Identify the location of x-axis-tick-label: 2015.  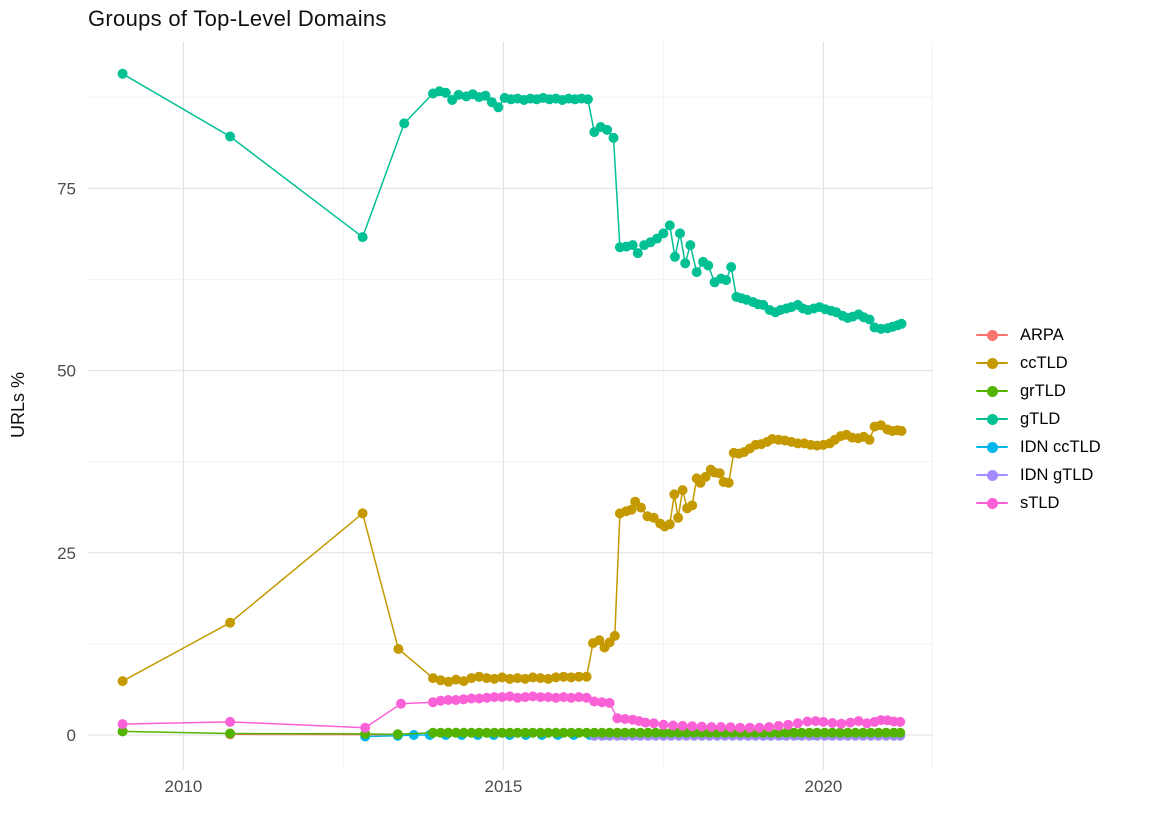
(503, 786).